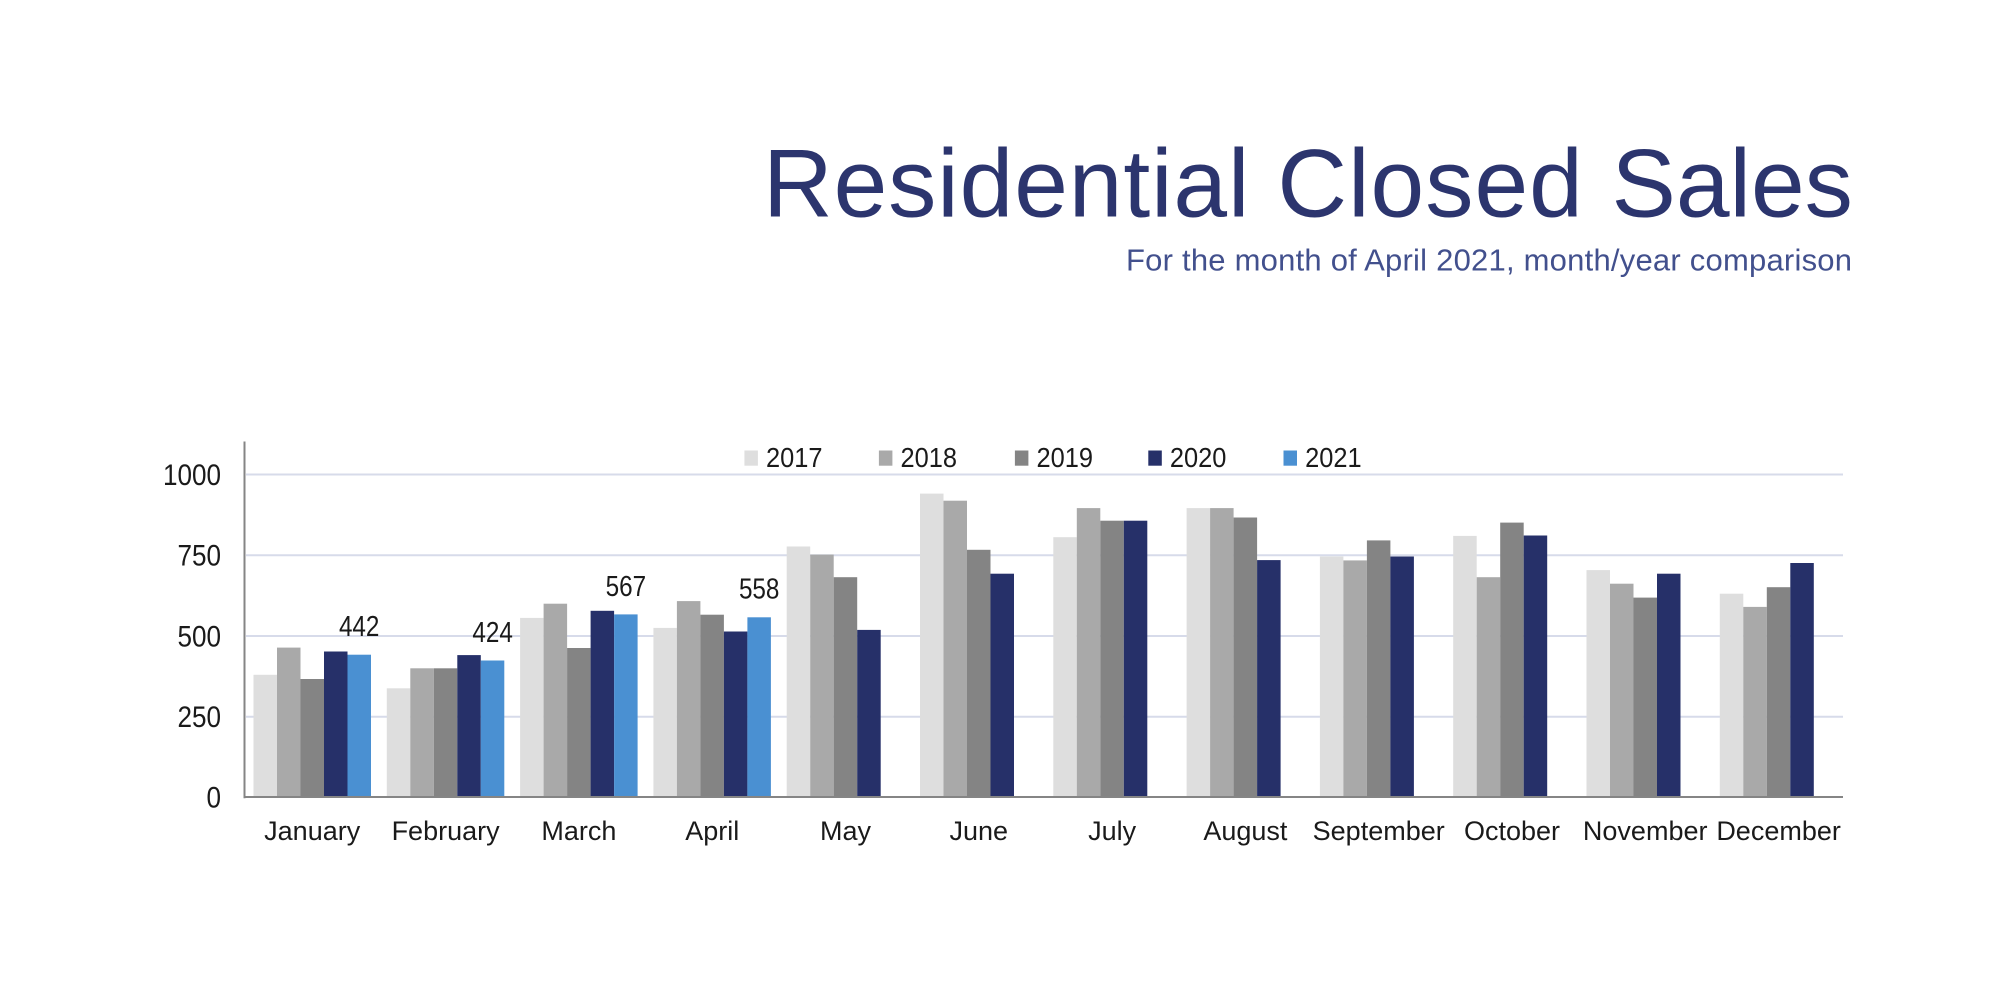 This screenshot has height=1000, width=2000. What do you see at coordinates (626, 587) in the screenshot?
I see `svg-text: 567` at bounding box center [626, 587].